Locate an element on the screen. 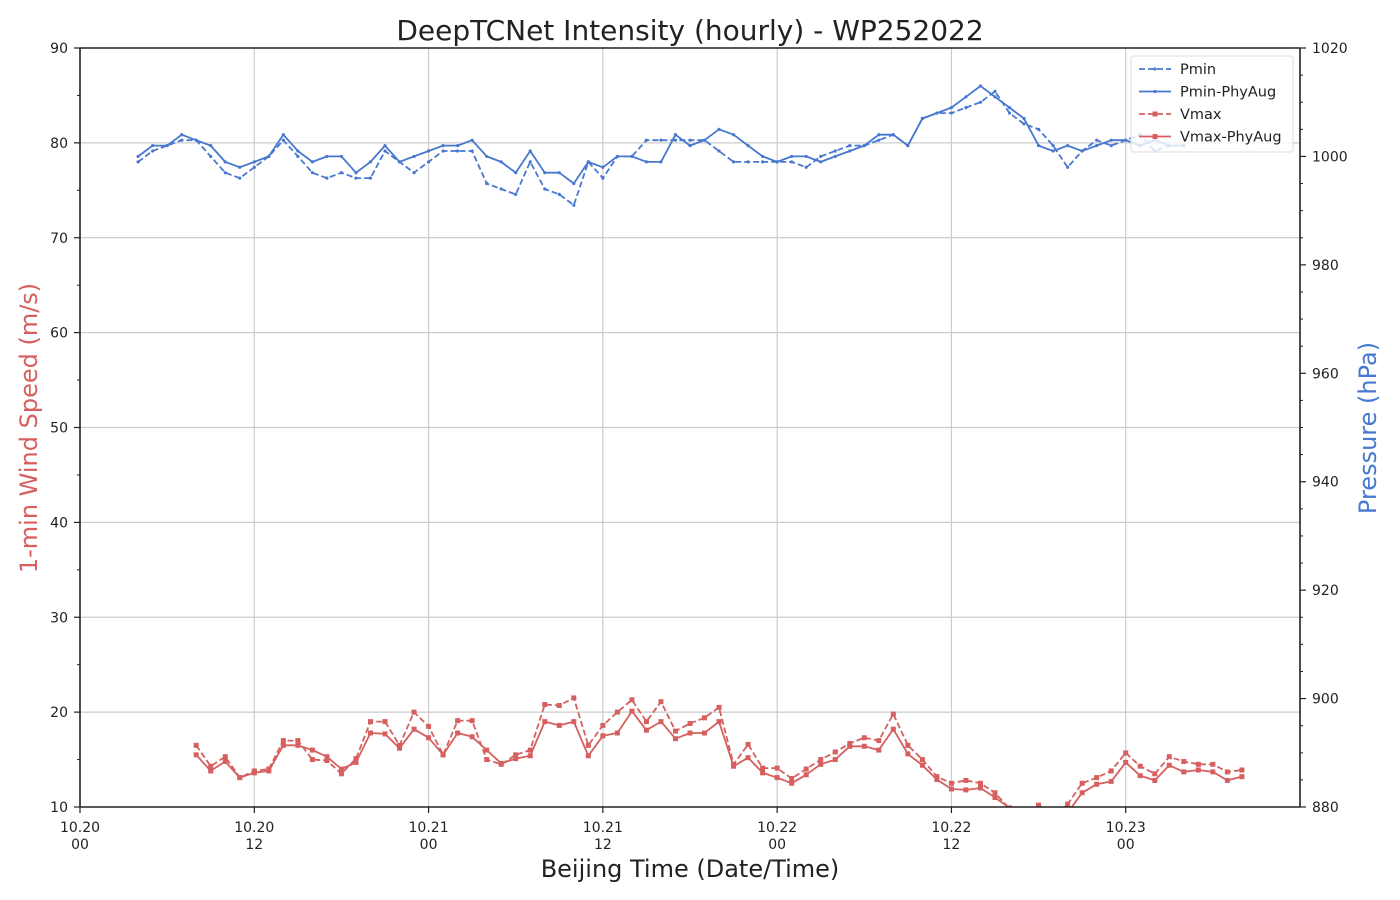 The image size is (1400, 900). right-tick-label: 980 is located at coordinates (1325, 266).